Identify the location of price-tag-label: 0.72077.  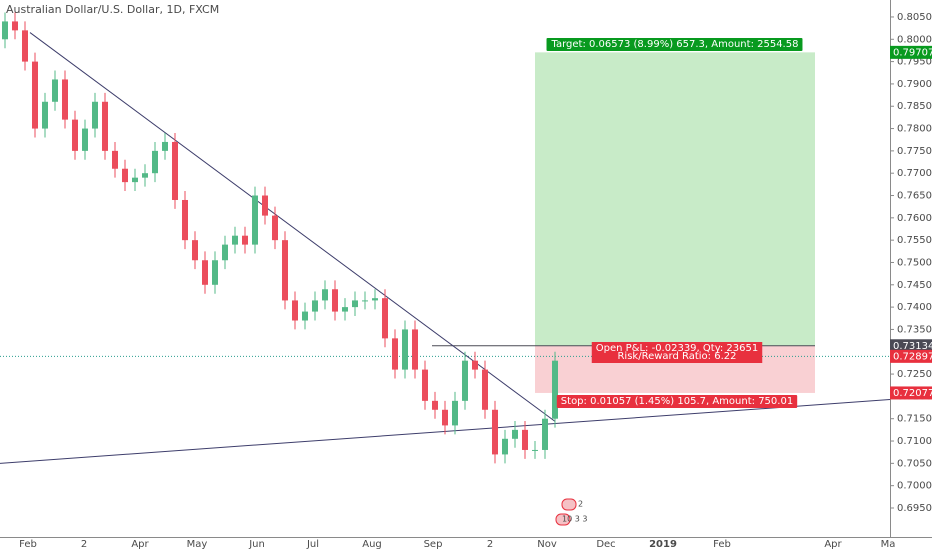
(912, 393).